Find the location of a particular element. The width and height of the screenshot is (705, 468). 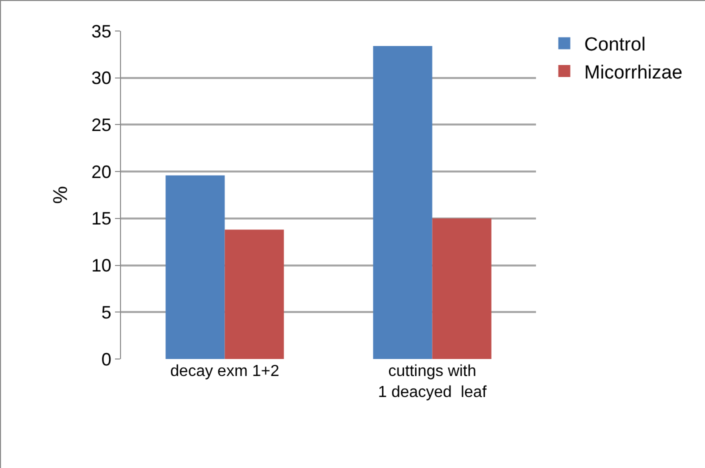

x-tick-label: decay exm 1+2 is located at coordinates (225, 371).